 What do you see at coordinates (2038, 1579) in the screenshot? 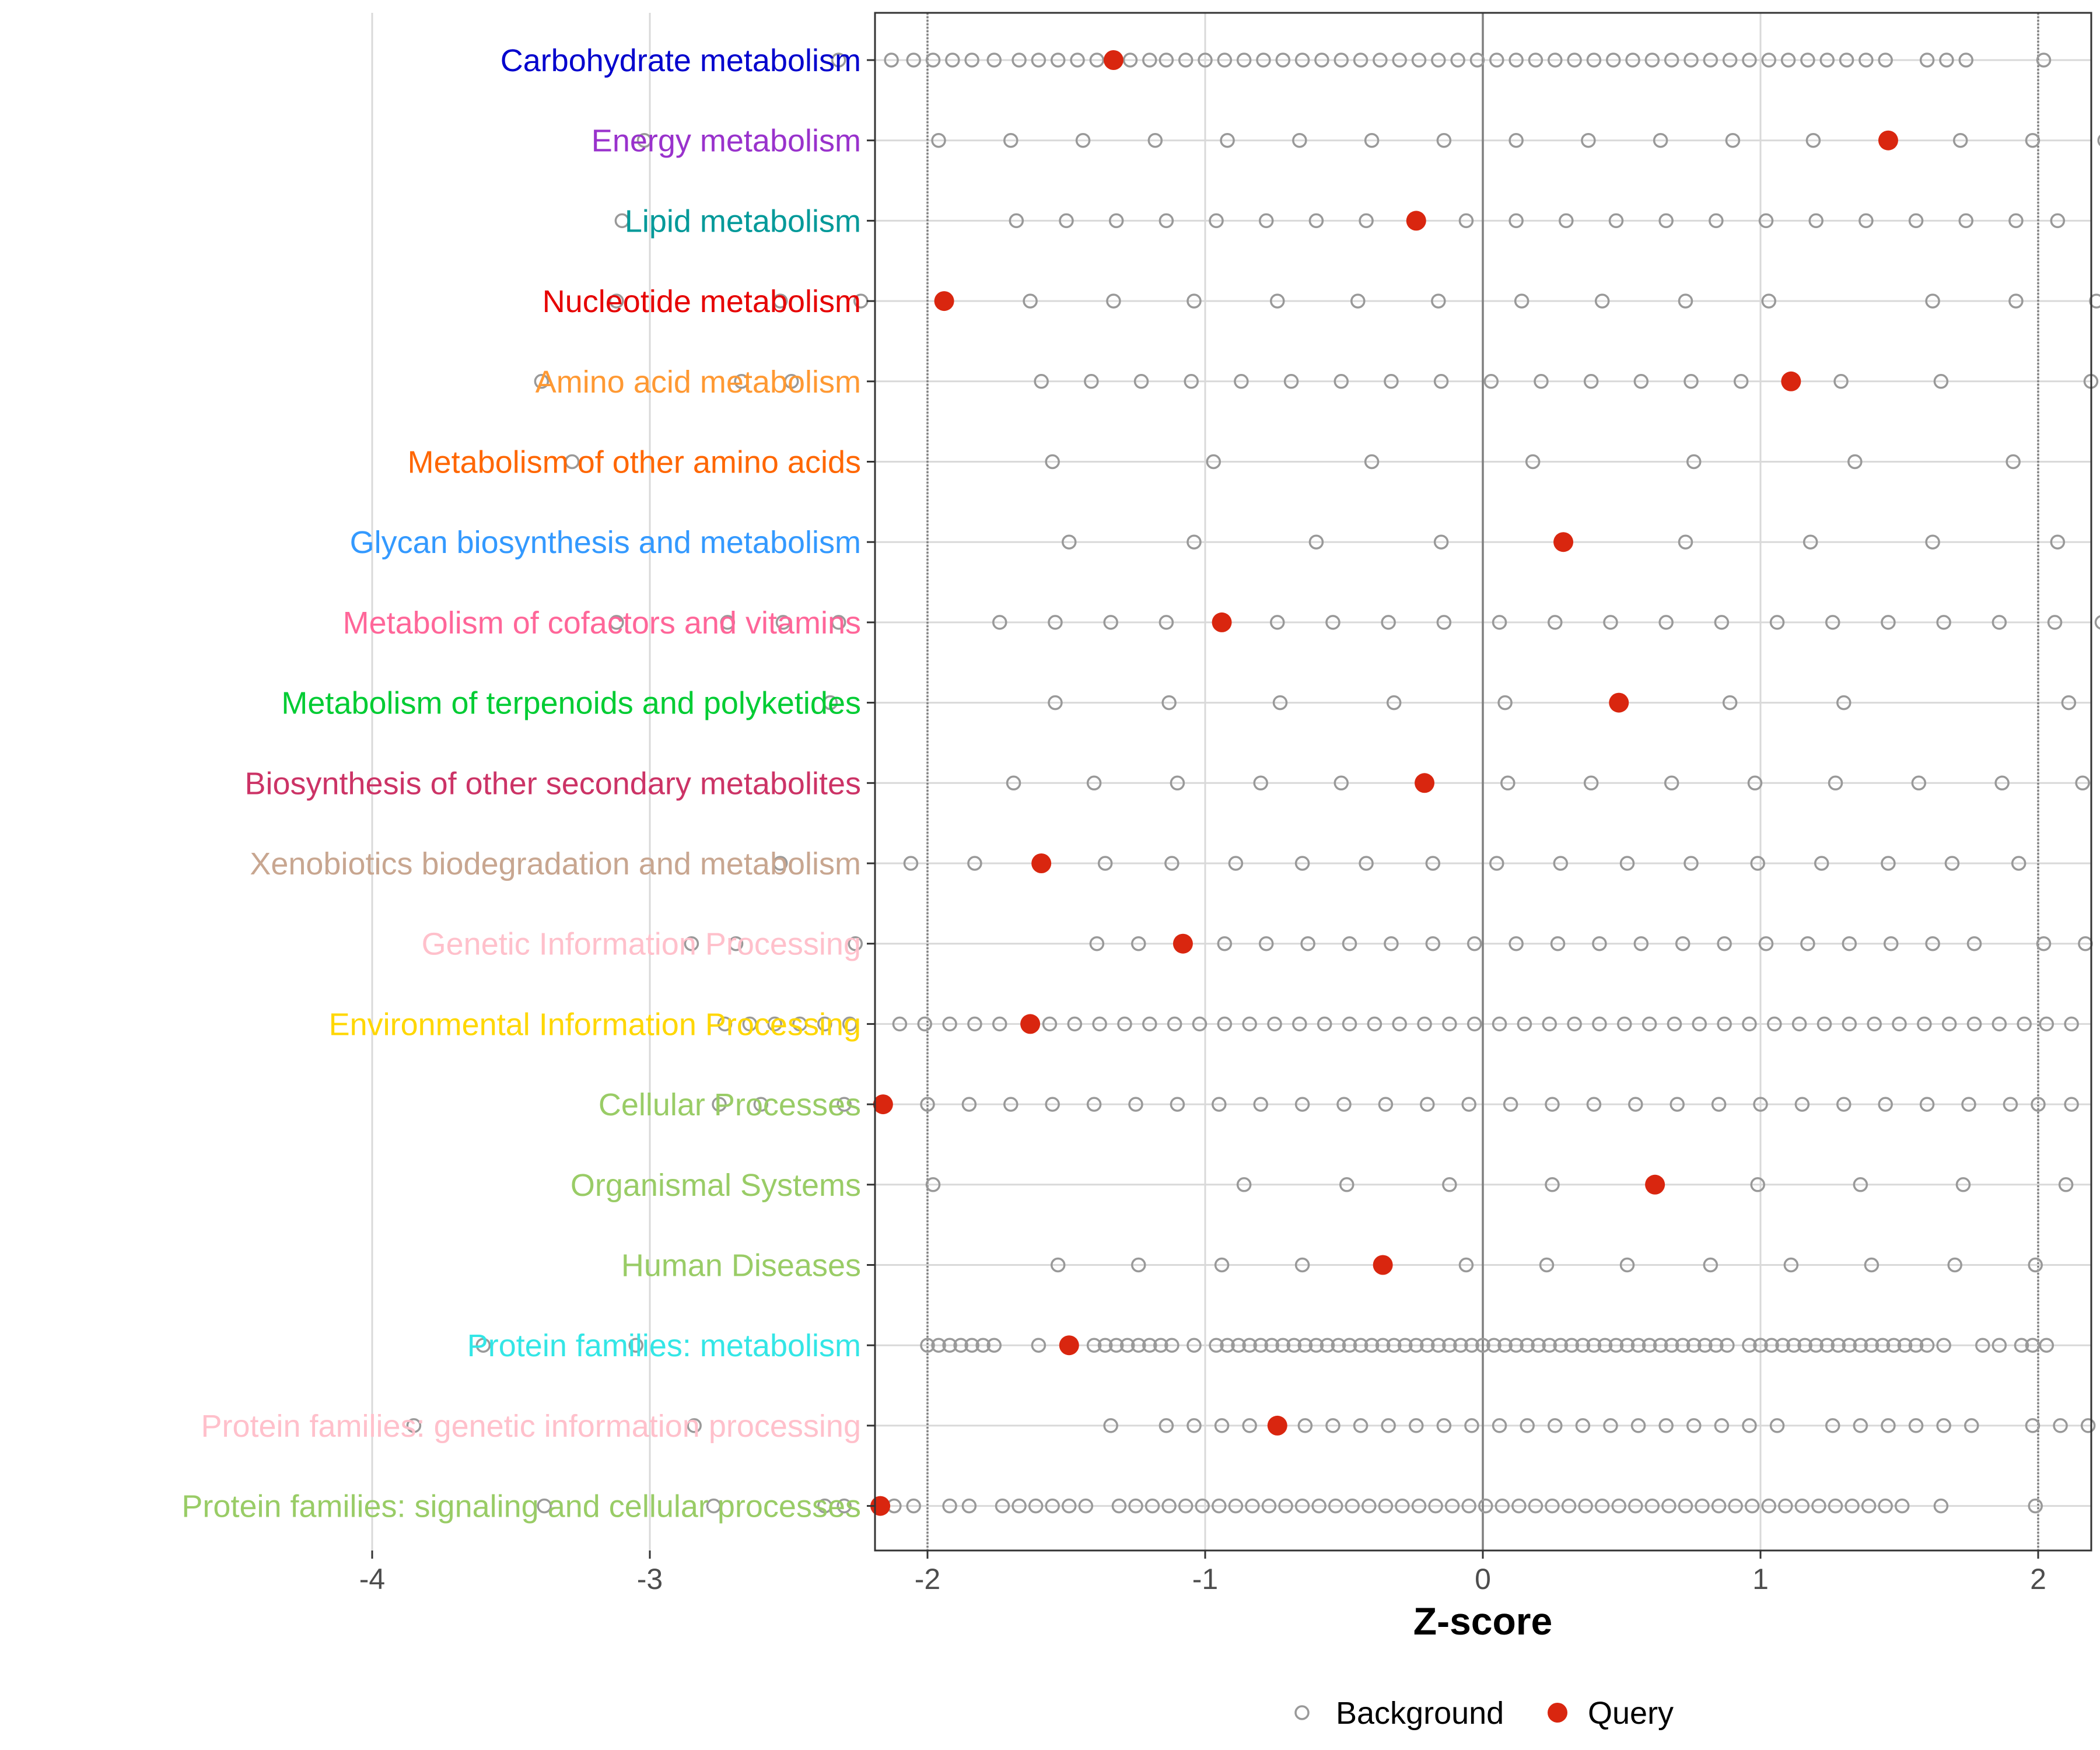
I see `x-tick-label: 2` at bounding box center [2038, 1579].